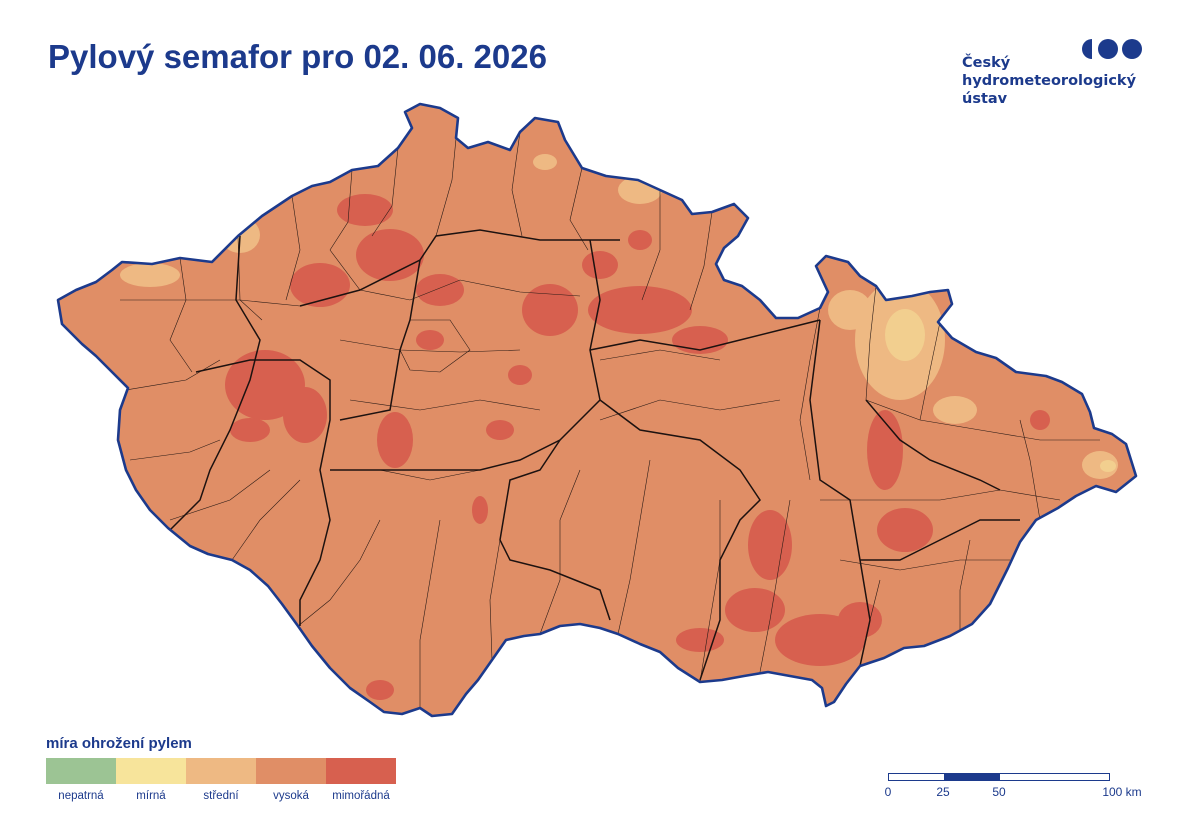 The height and width of the screenshot is (840, 1200). I want to click on legend-swatch-mimoradna, so click(361, 771).